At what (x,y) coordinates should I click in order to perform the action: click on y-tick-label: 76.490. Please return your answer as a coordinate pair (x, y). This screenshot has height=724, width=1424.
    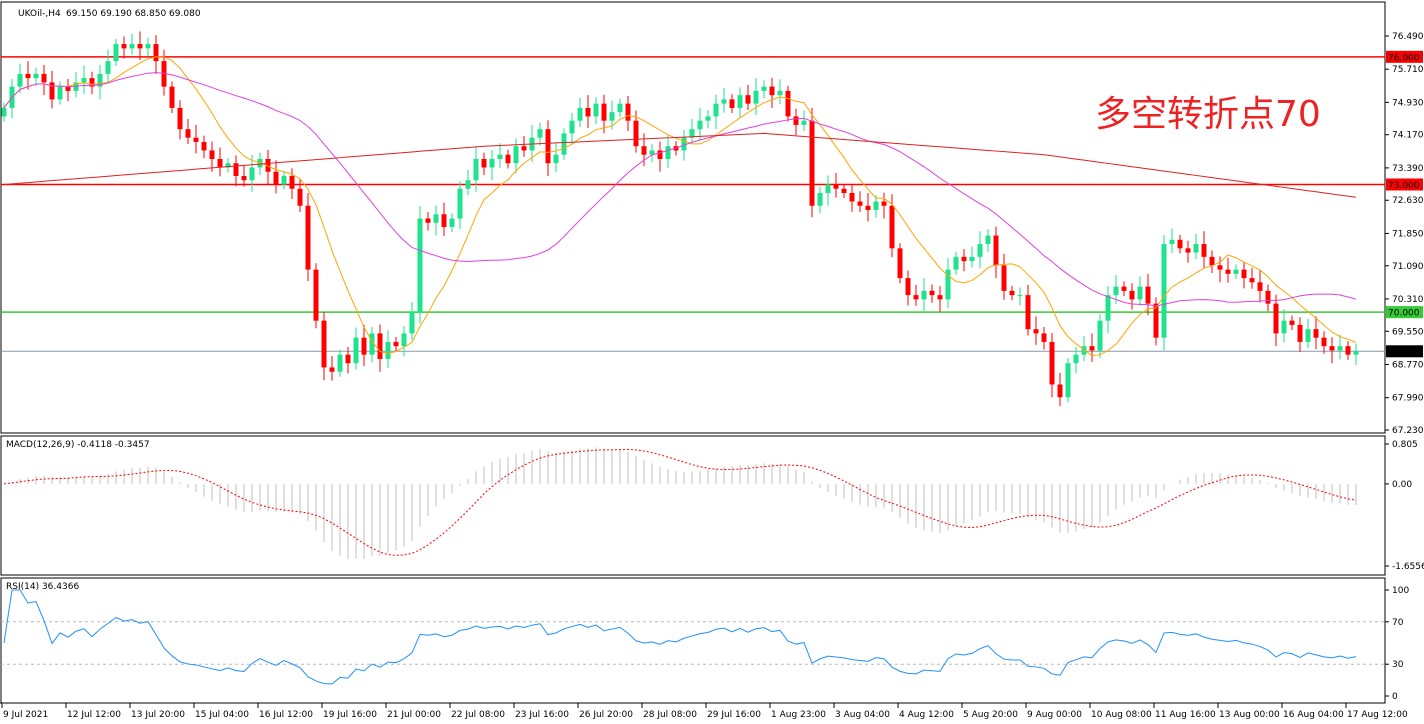
    Looking at the image, I should click on (1408, 37).